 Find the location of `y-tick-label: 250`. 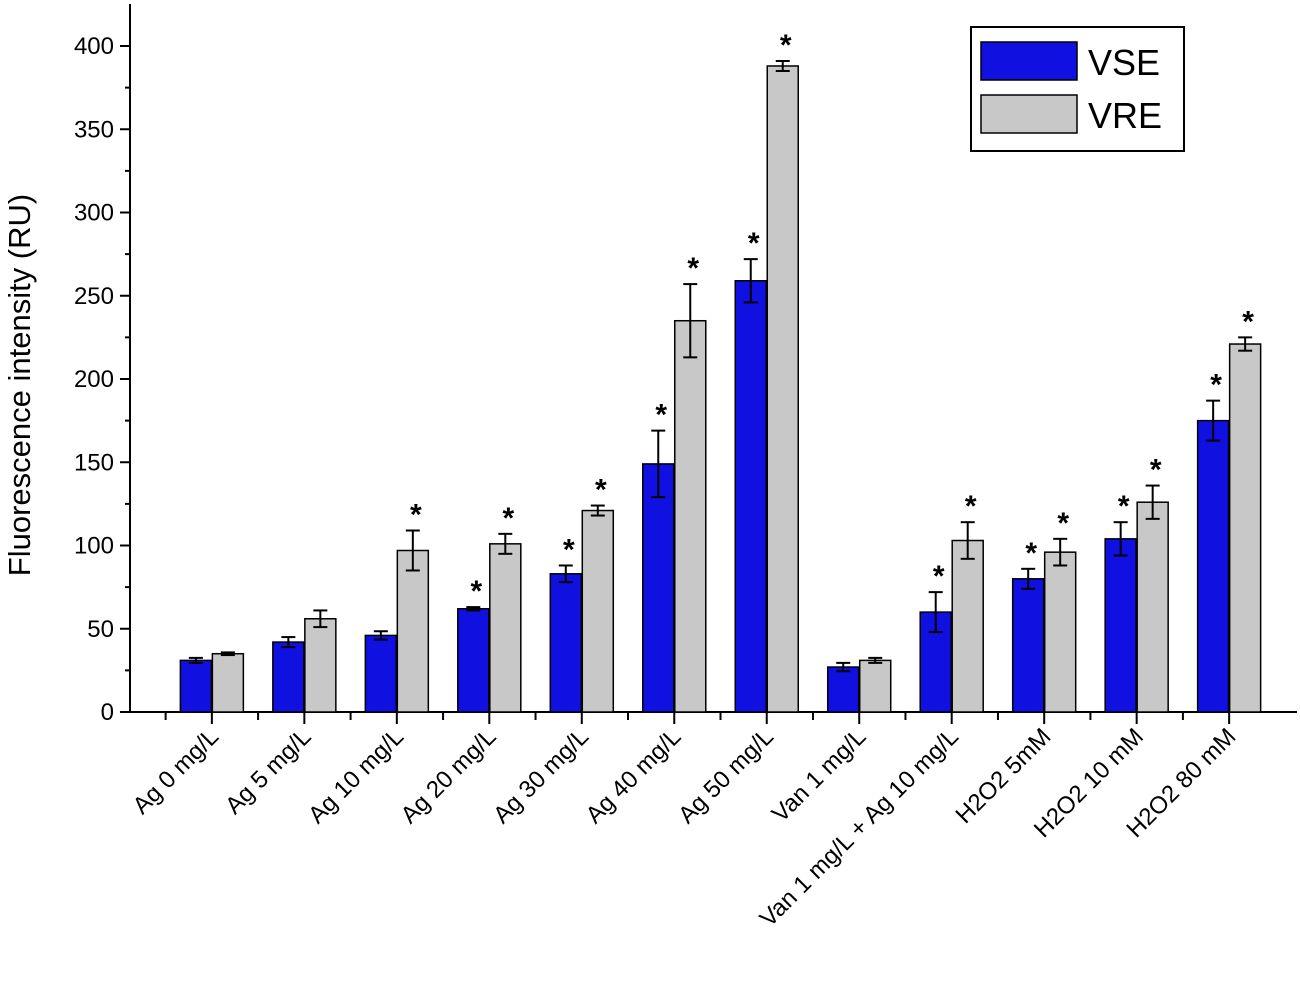

y-tick-label: 250 is located at coordinates (94, 296).